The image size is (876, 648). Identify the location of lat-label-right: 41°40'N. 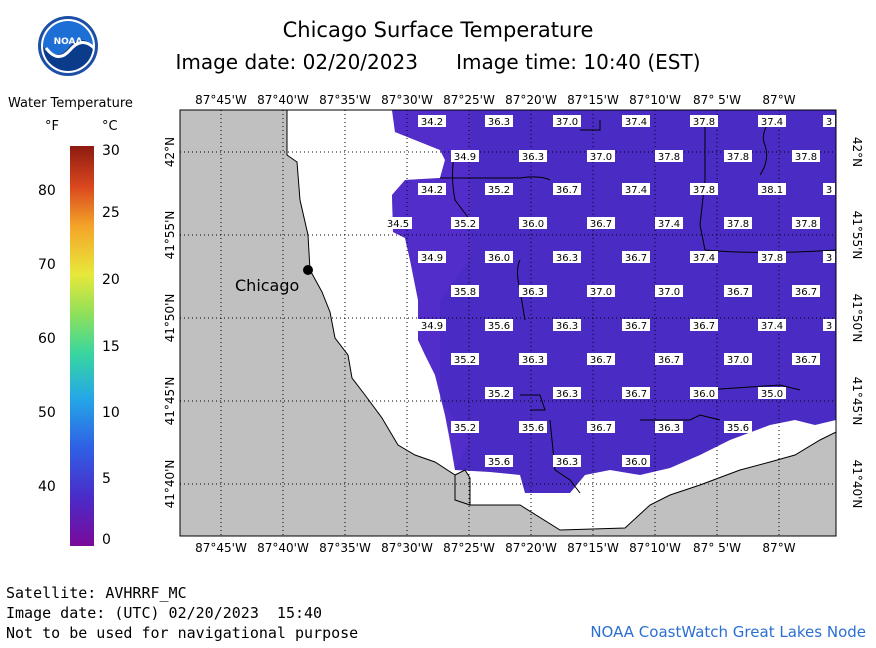
(857, 484).